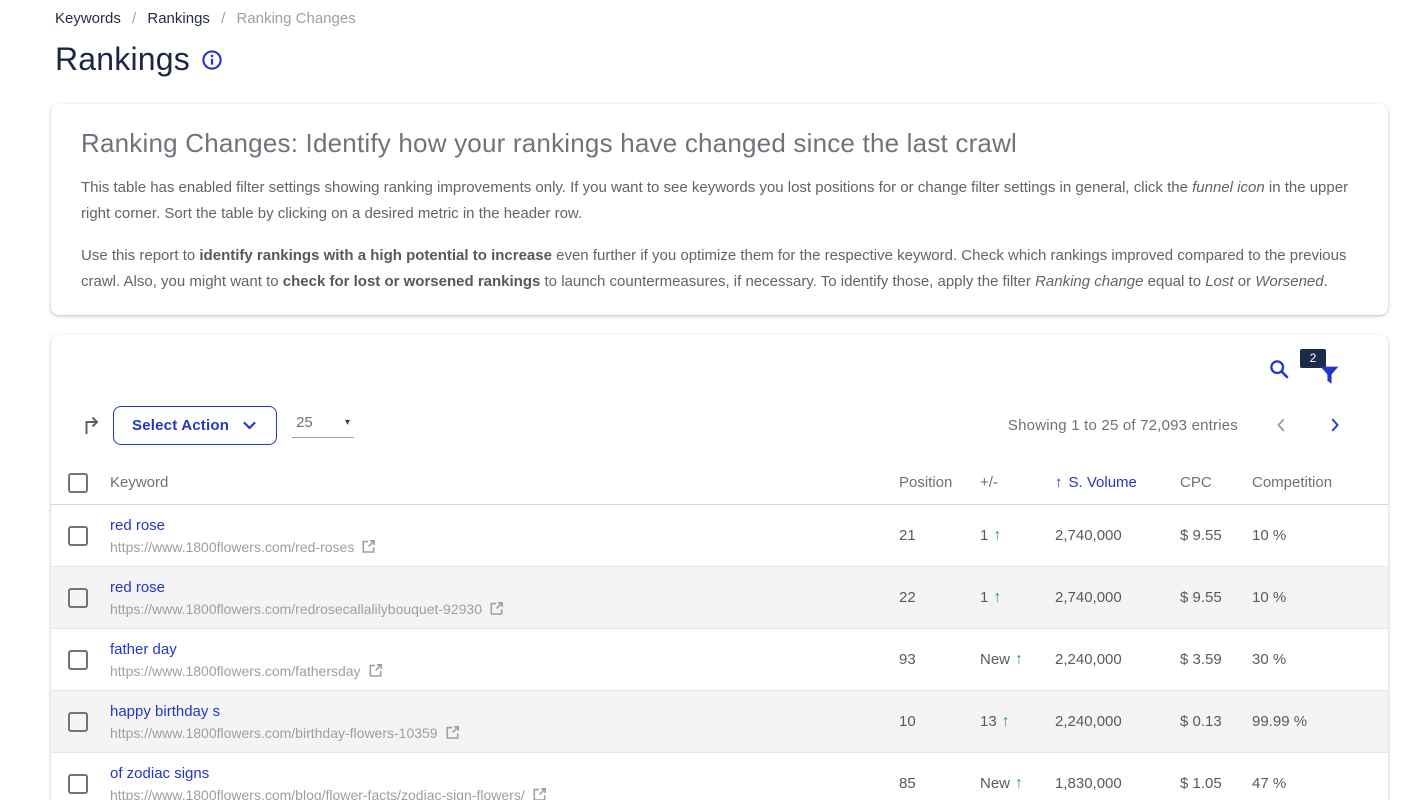 Image resolution: width=1422 pixels, height=800 pixels. I want to click on column-header-competition: Competition, so click(1292, 482).